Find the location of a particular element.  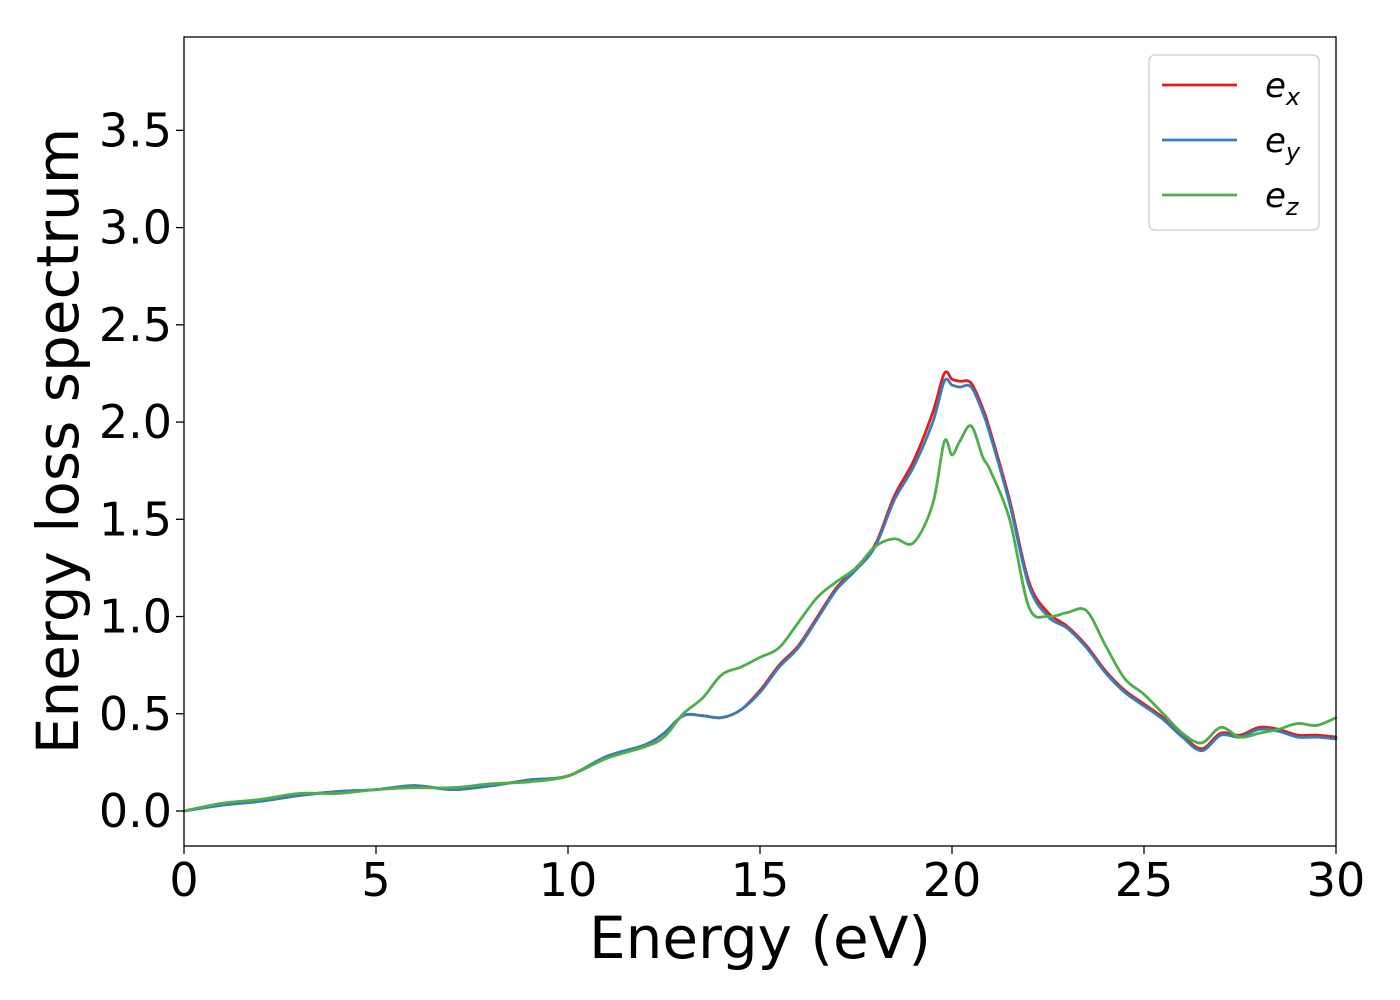

x-tick-label: 0 is located at coordinates (183, 880).